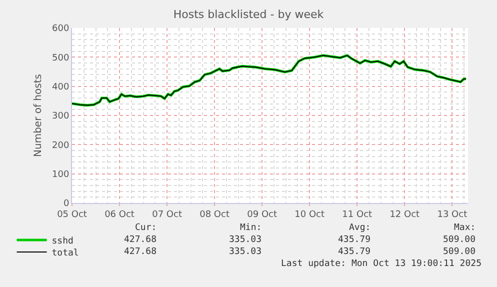 Image resolution: width=497 pixels, height=287 pixels. Describe the element at coordinates (61, 175) in the screenshot. I see `y-tick-label: 100` at that location.